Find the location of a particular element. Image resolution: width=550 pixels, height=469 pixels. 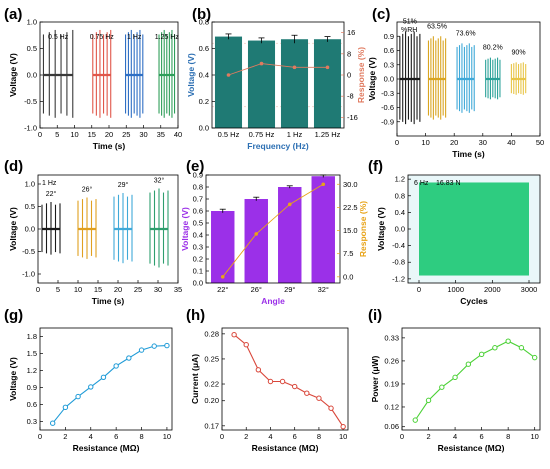

y2-tick-label-b: 8 is located at coordinates (349, 53).